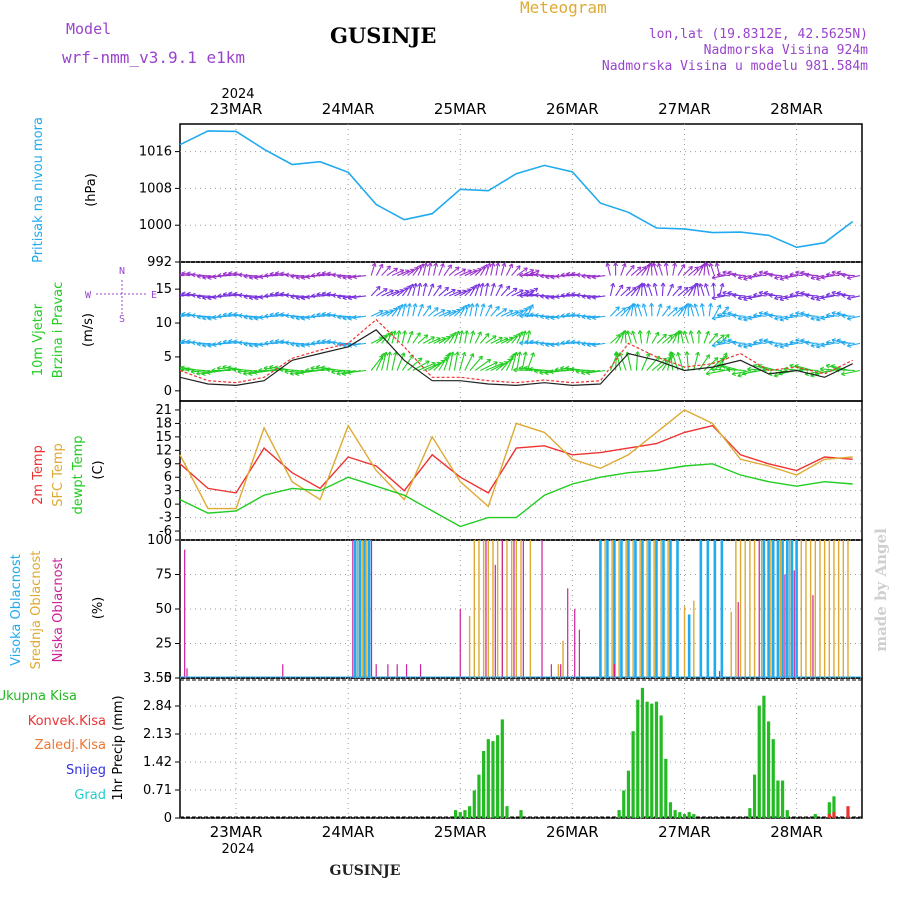 Image resolution: width=900 pixels, height=900 pixels. I want to click on pressure-unit: (hPa), so click(91, 190).